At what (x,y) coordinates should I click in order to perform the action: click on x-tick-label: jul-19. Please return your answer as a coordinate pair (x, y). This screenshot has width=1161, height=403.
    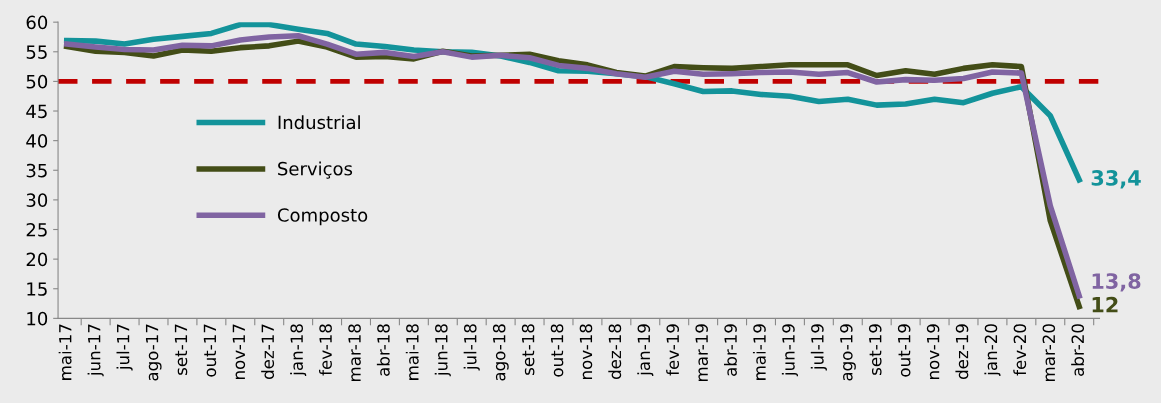
    Looking at the image, I should click on (818, 347).